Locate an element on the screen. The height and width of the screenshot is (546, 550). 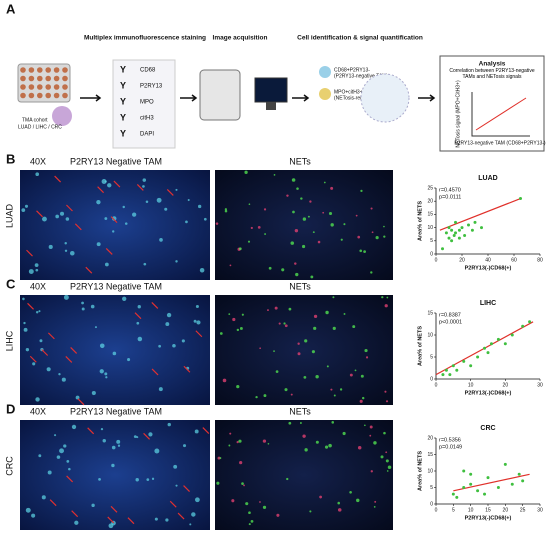
x-axis-label: P2RY13(-)CD68(+) is located at coordinates (488, 518).